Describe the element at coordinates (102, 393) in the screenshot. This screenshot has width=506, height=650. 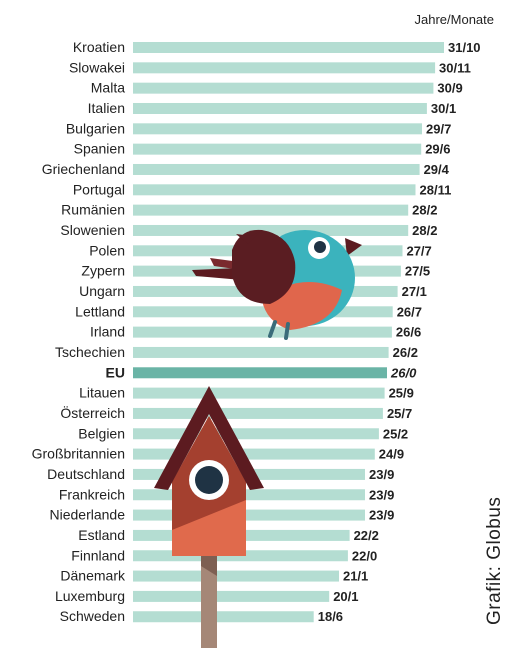
I see `category-label-17: Litauen` at that location.